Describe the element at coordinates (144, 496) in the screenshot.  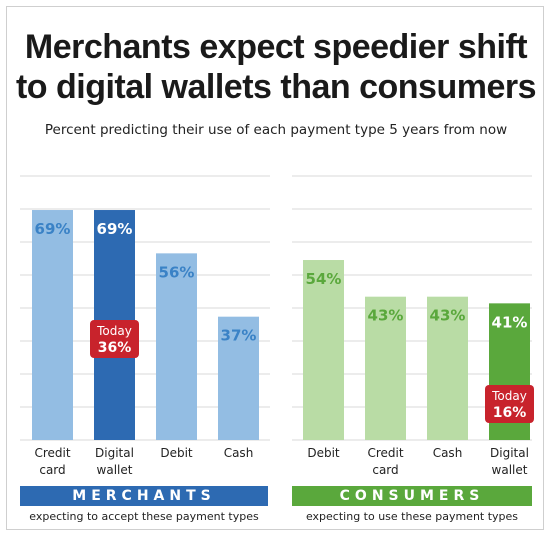
I see `merchants-banner: MERCHANTS` at that location.